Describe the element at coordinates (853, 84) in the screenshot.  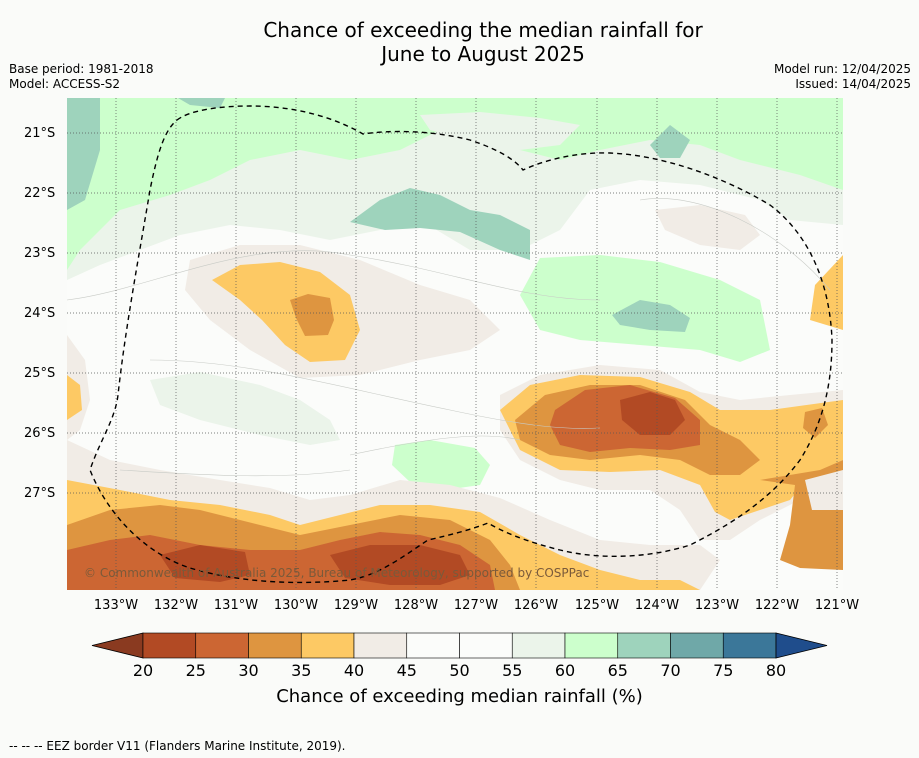
I see `issued-date: Issued: 14/04/2025` at that location.